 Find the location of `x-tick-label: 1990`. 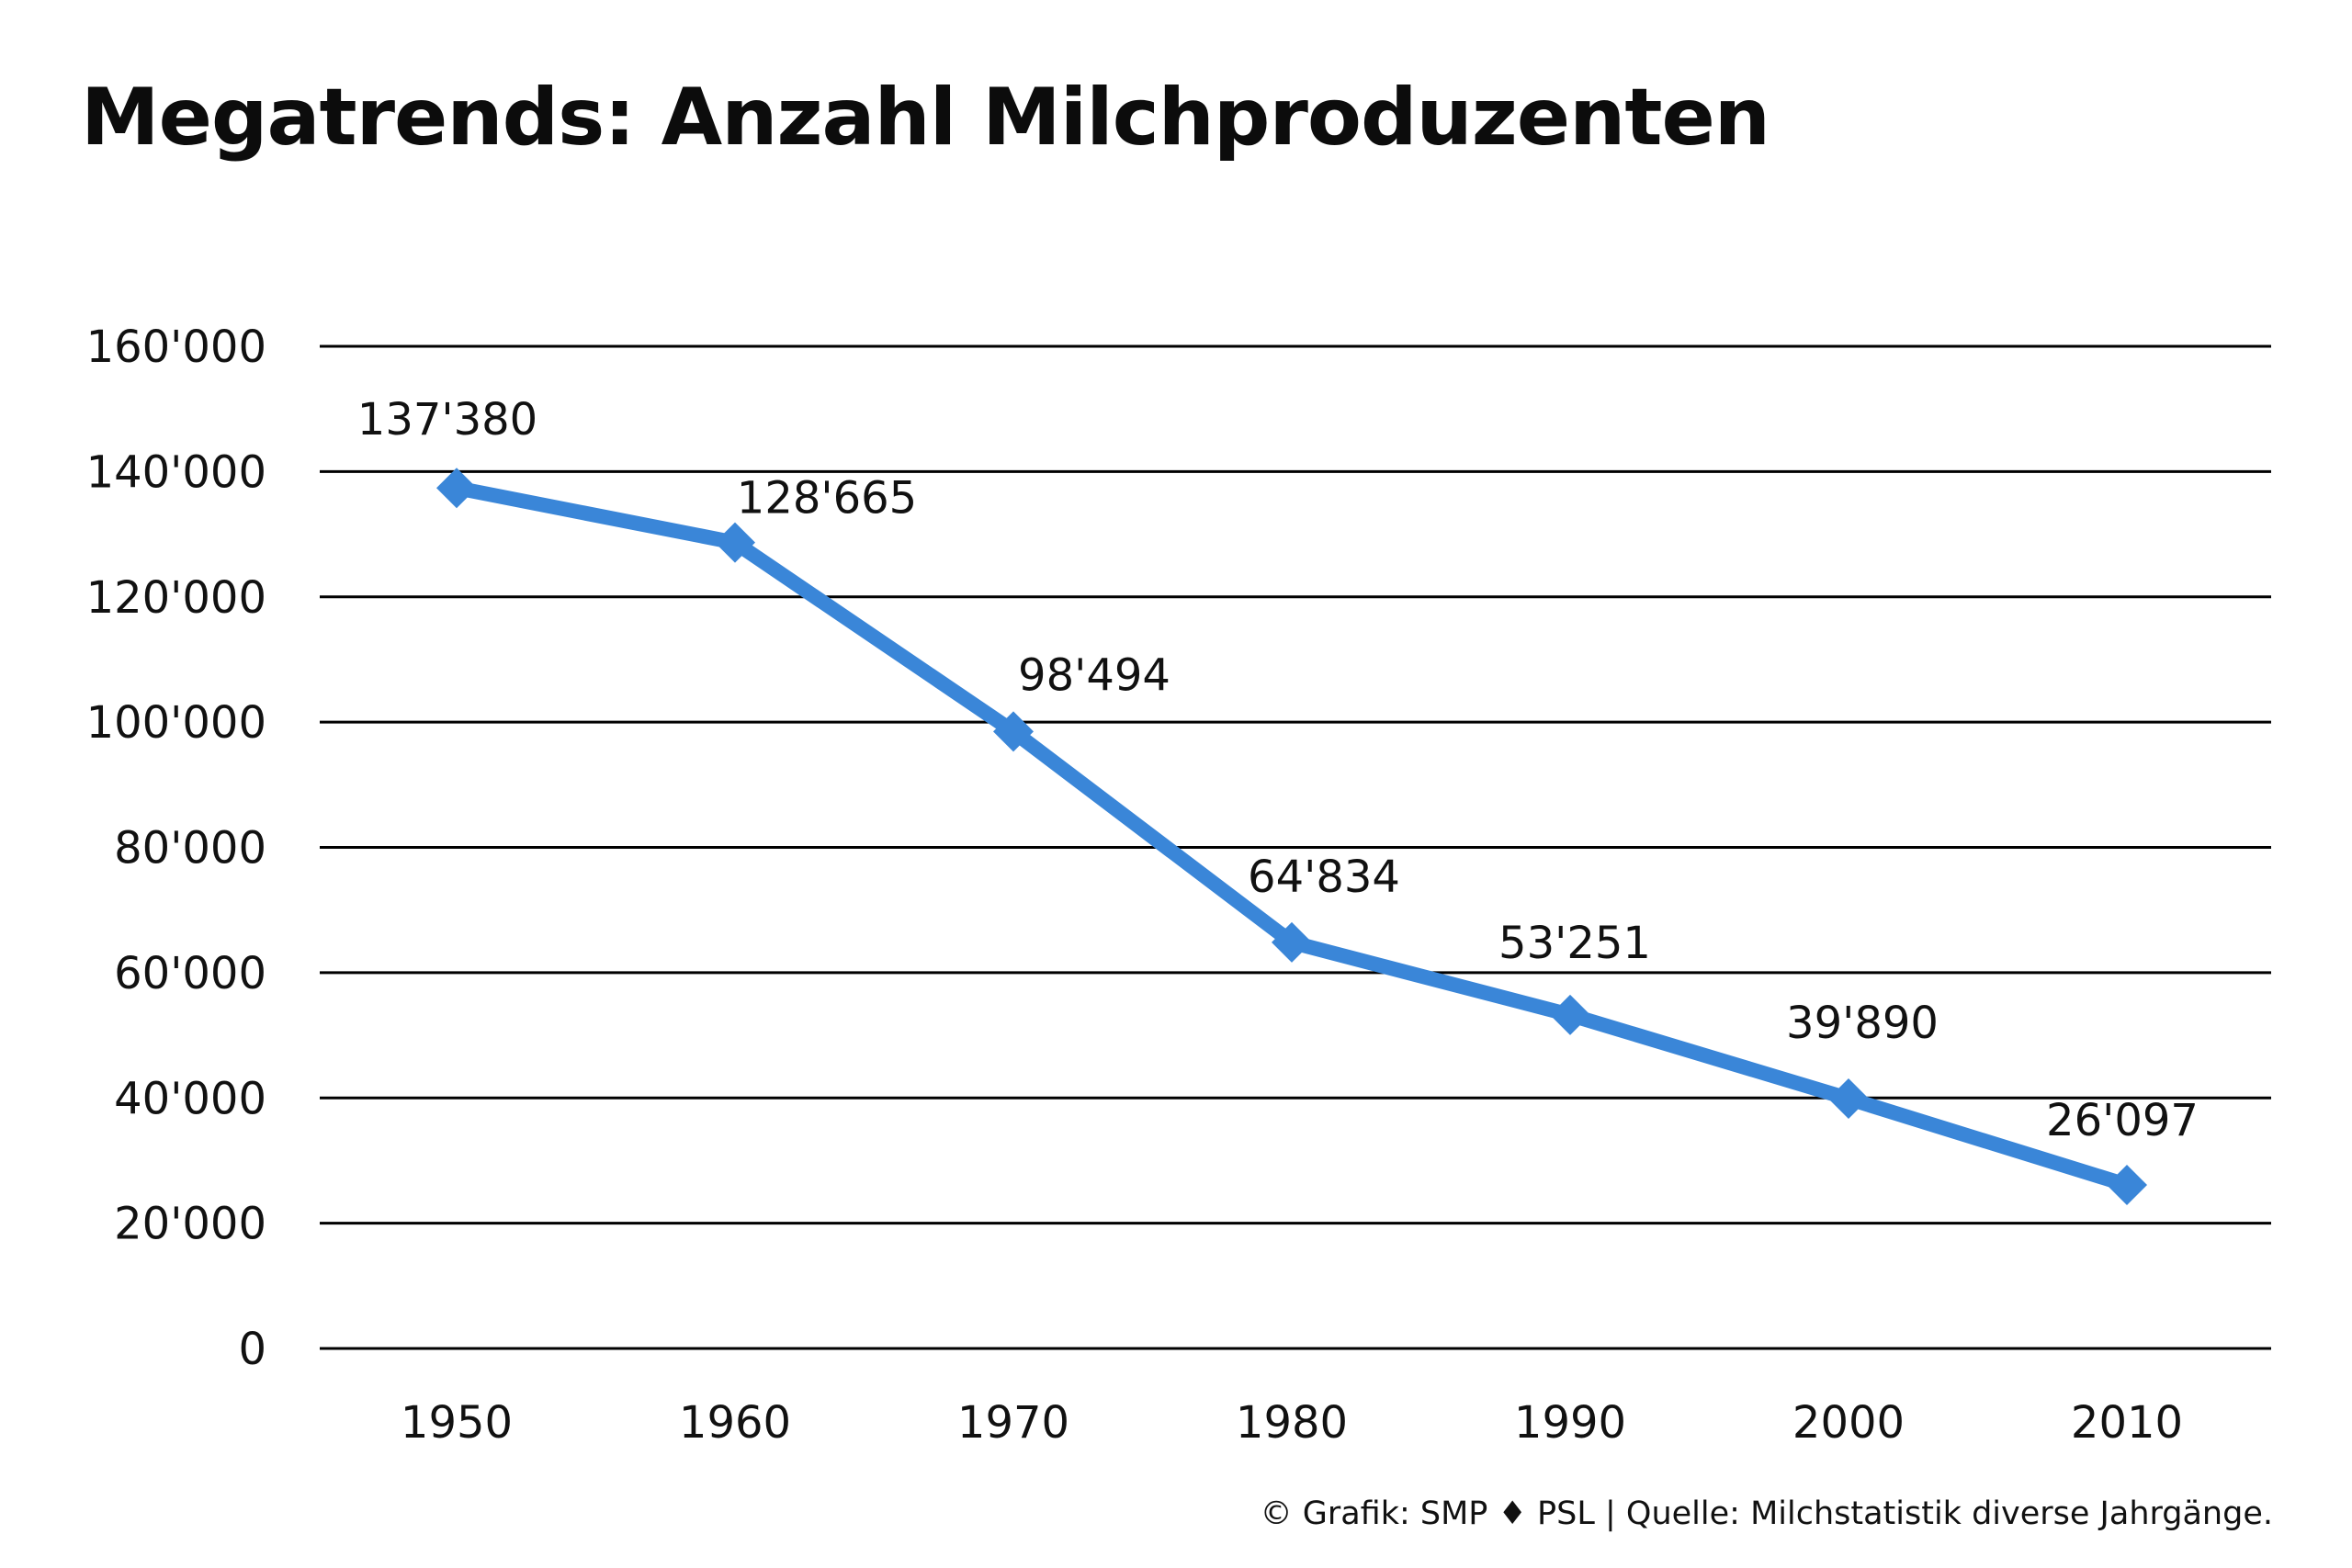

x-tick-label: 1990 is located at coordinates (1570, 1423).